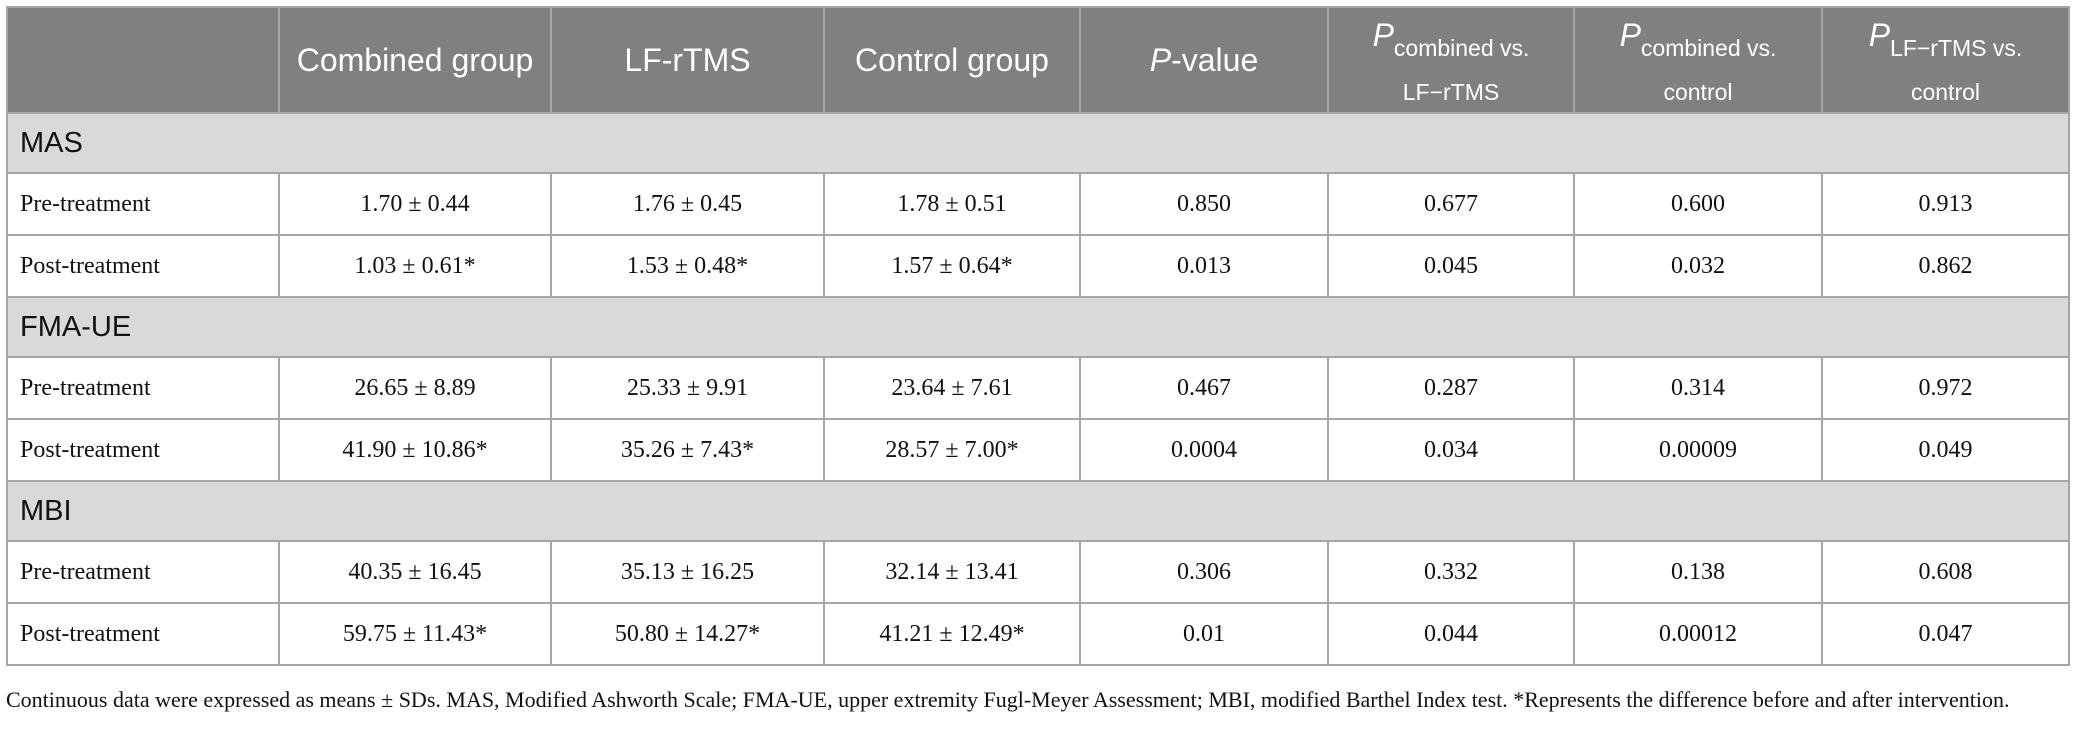 This screenshot has width=2074, height=756. I want to click on cell: 0.00009, so click(1698, 450).